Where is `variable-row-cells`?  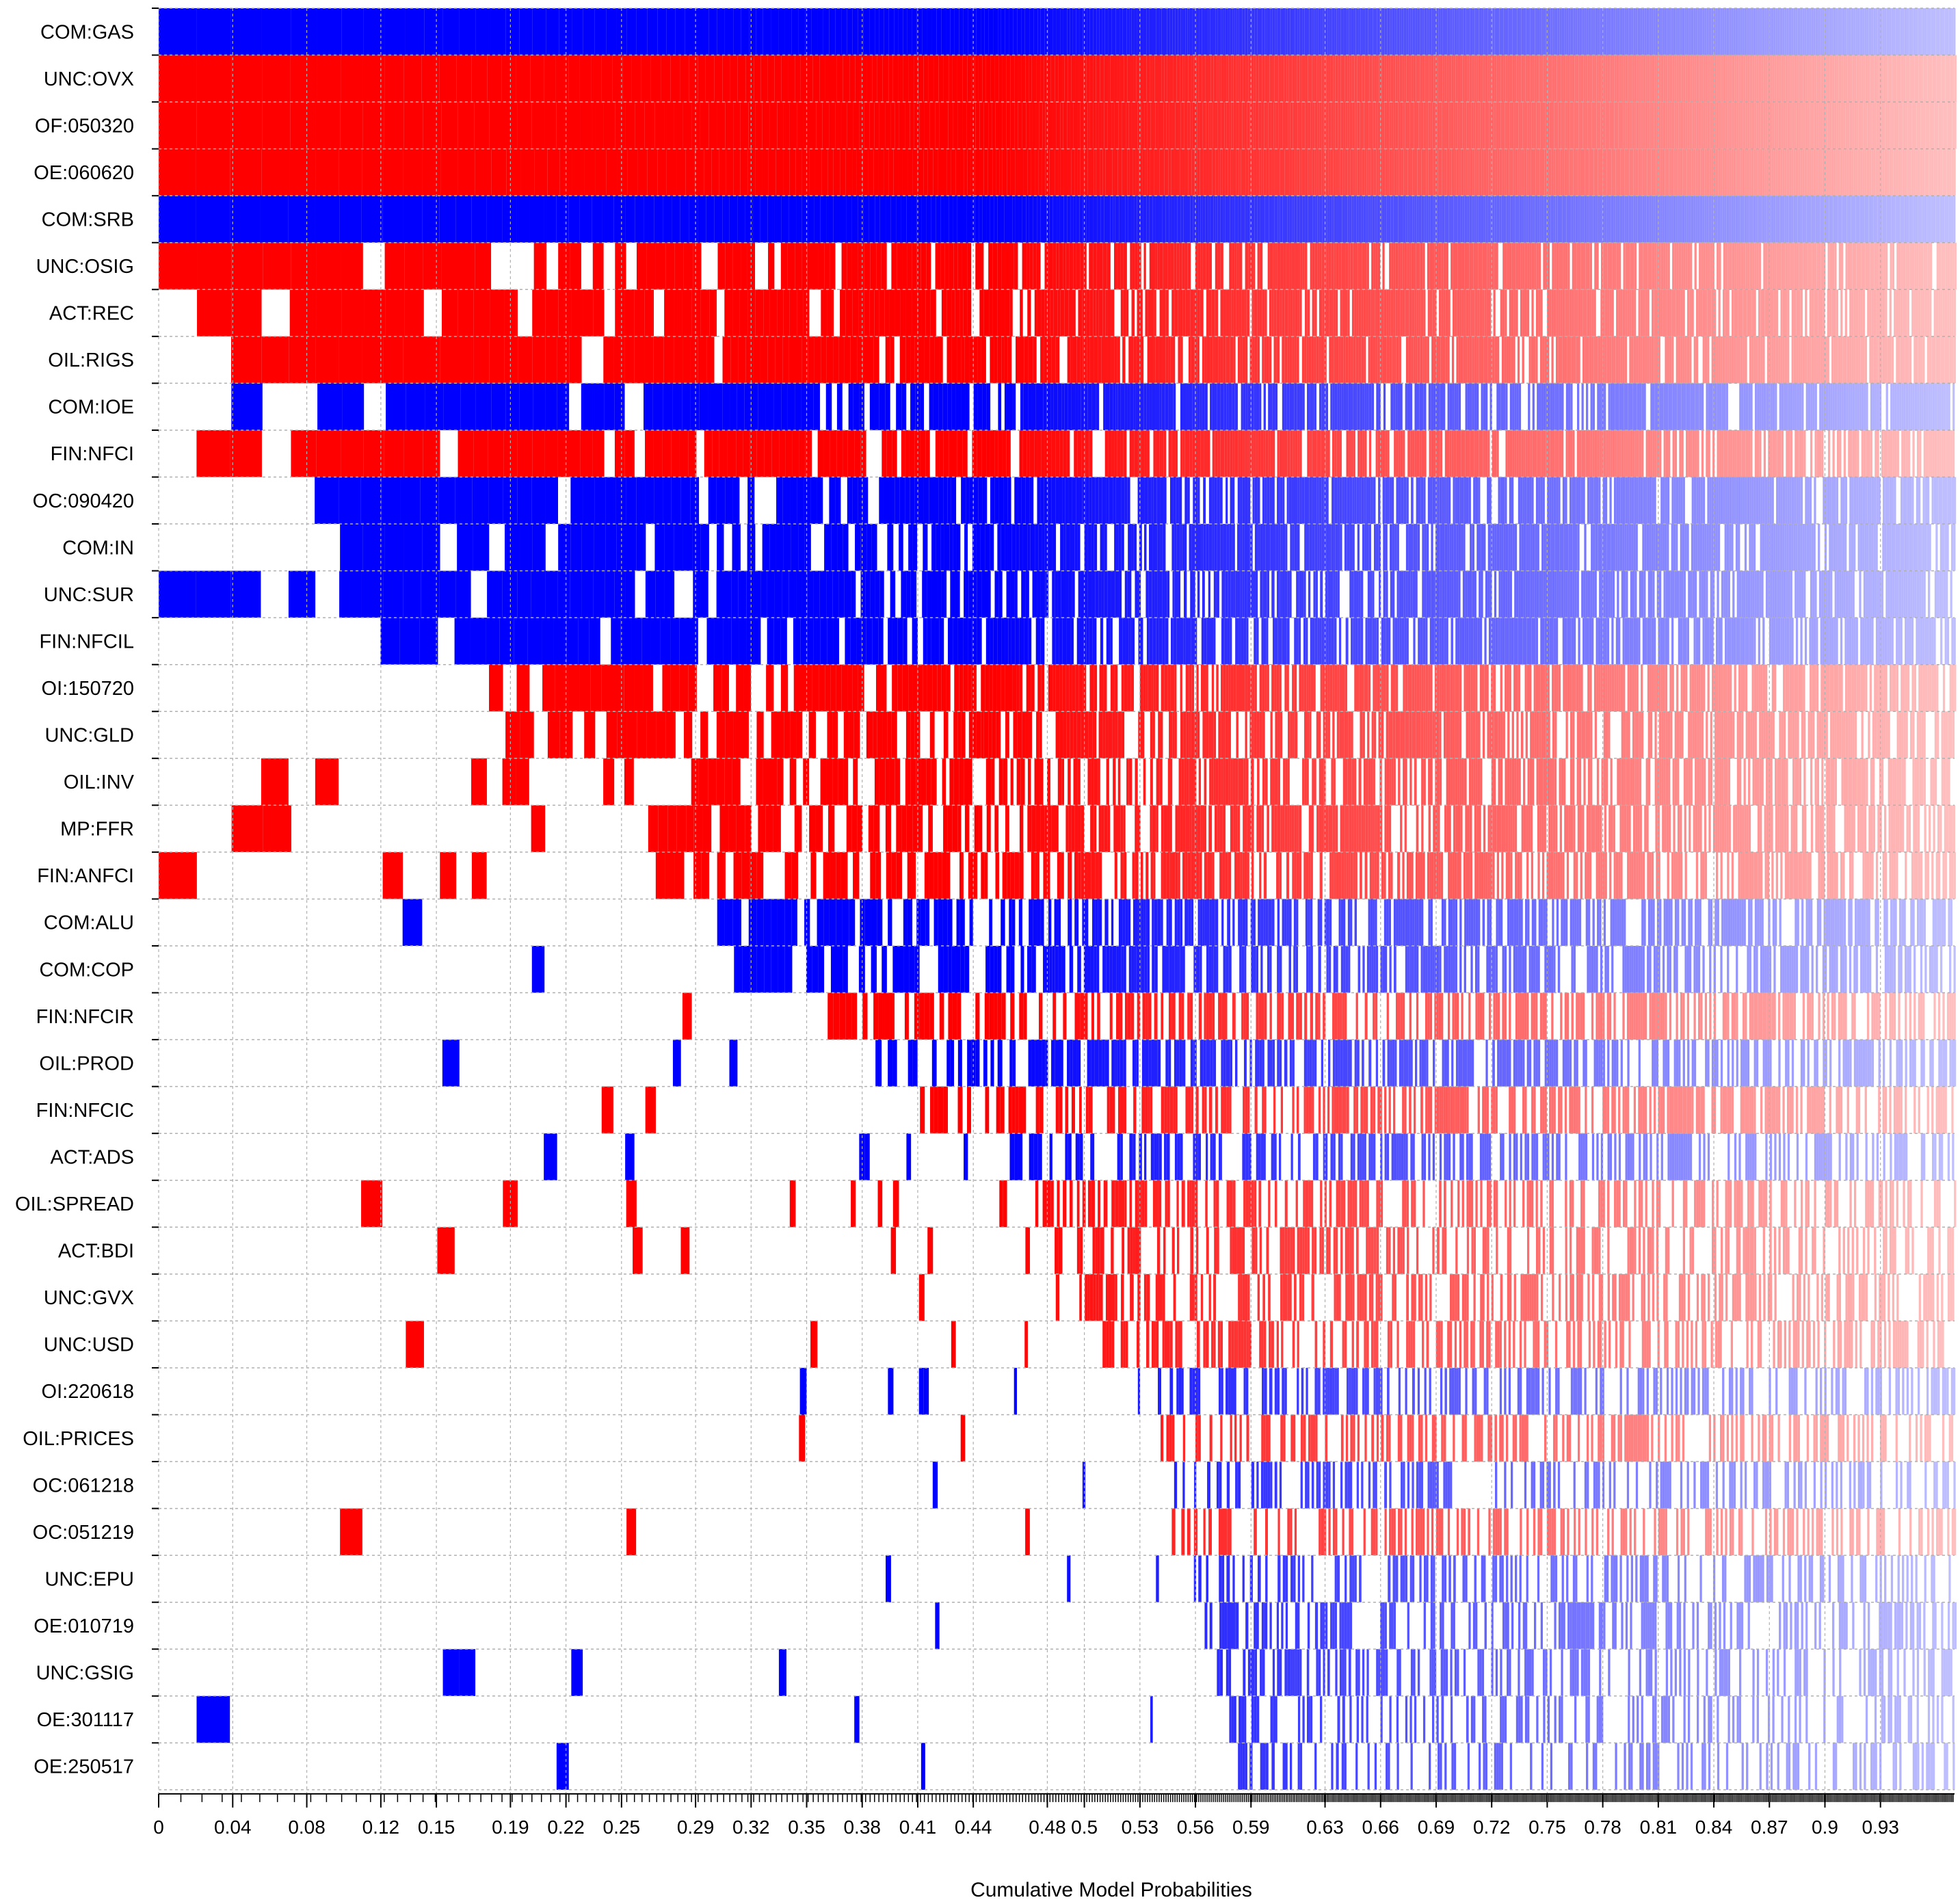
variable-row-cells is located at coordinates (1077, 312).